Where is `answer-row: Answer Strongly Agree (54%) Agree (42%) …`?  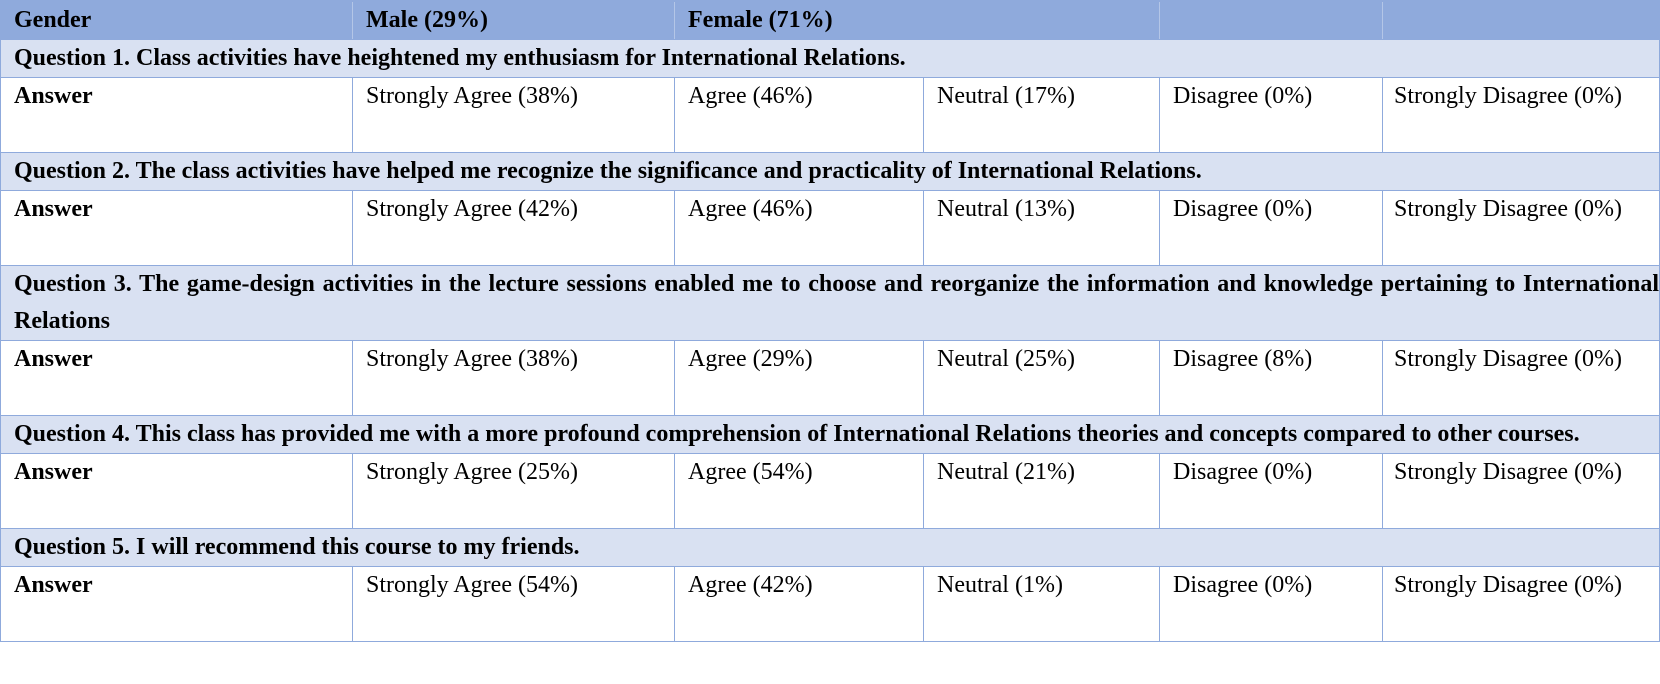 answer-row: Answer Strongly Agree (54%) Agree (42%) … is located at coordinates (830, 604).